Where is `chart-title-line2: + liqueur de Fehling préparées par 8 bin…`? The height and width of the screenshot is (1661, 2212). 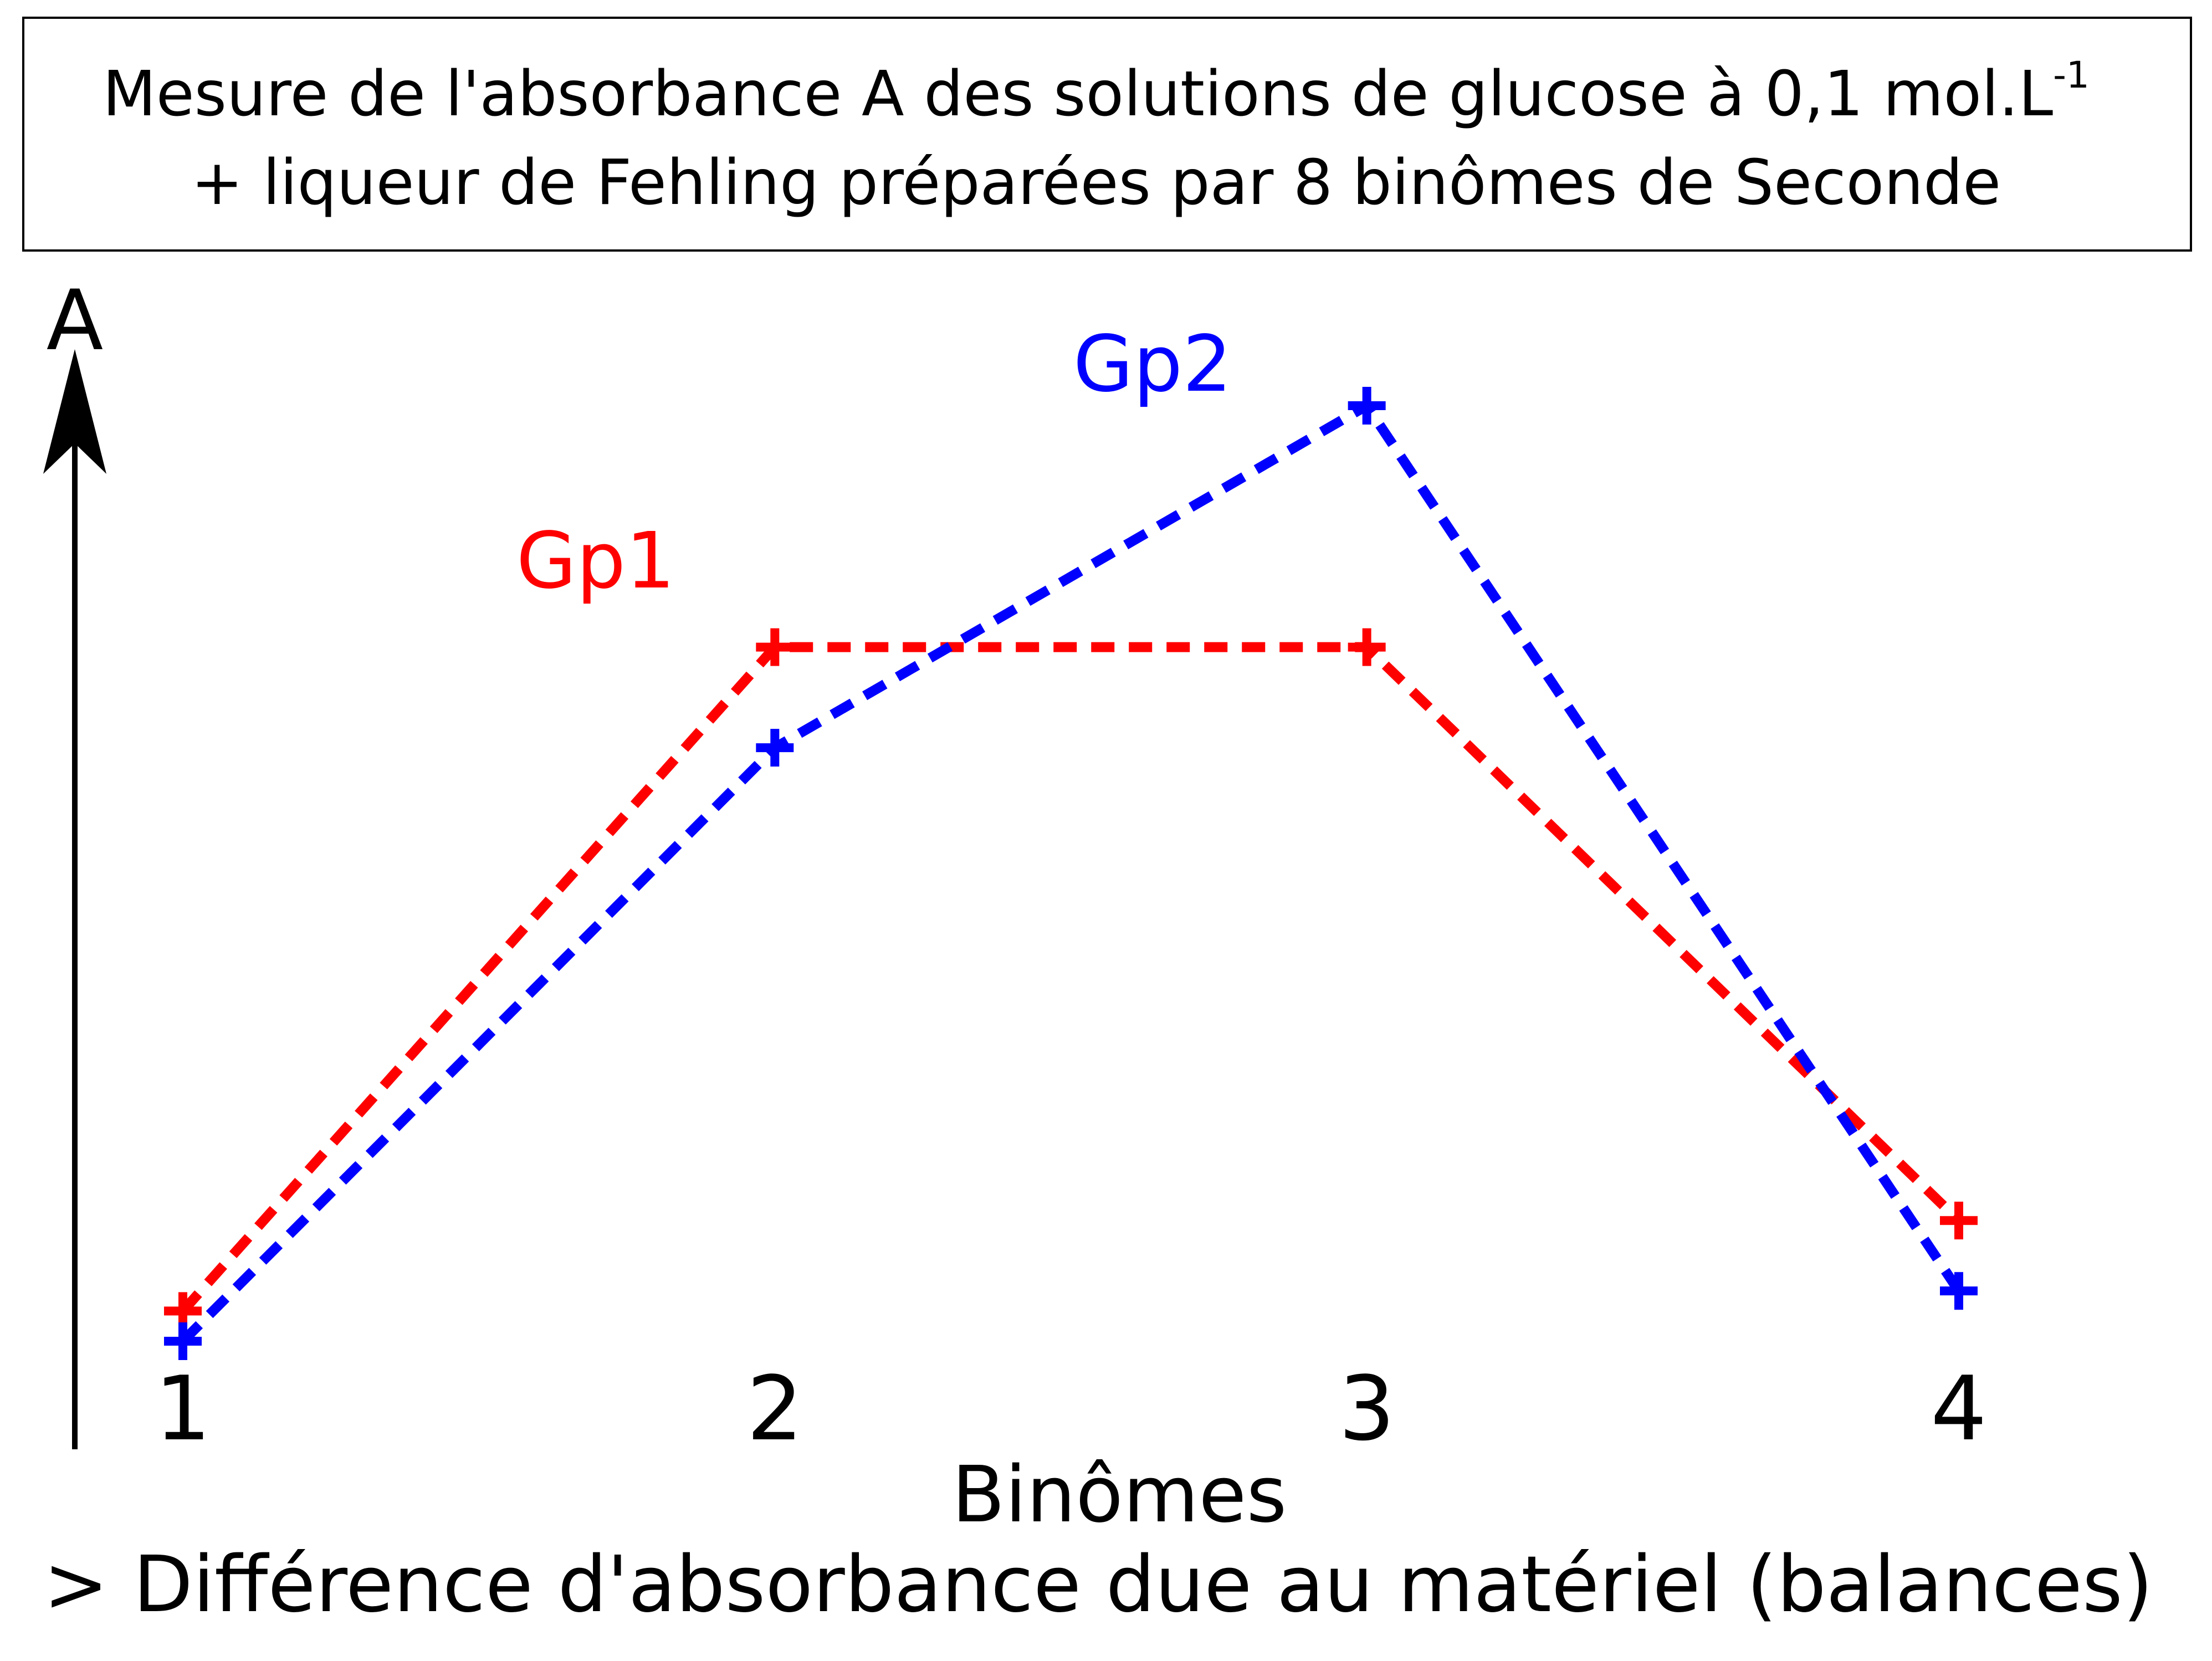
chart-title-line2: + liqueur de Fehling préparées par 8 bin… is located at coordinates (1096, 183).